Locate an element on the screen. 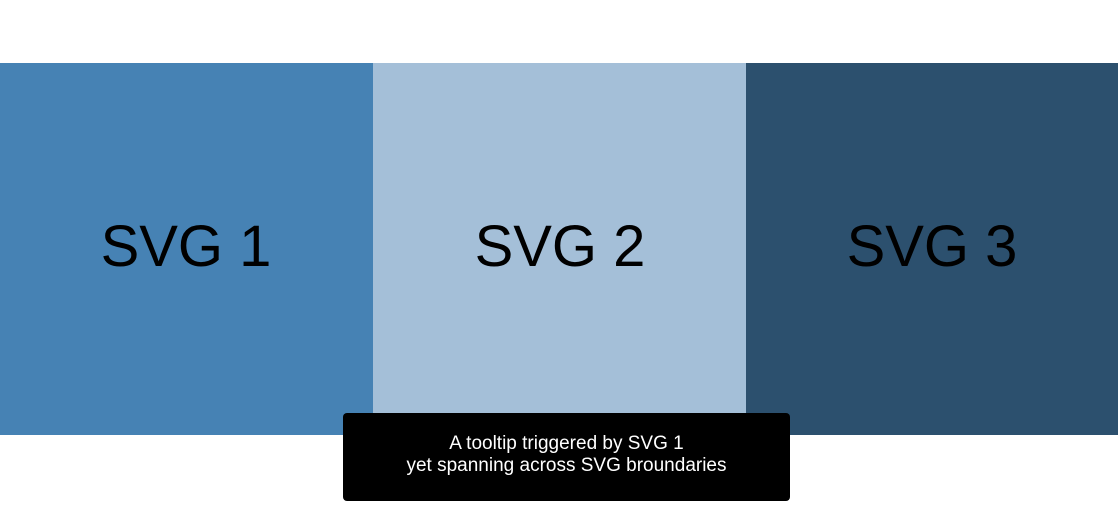 The height and width of the screenshot is (526, 1118). svg-panel-1-label: SVG 1 is located at coordinates (186, 246).